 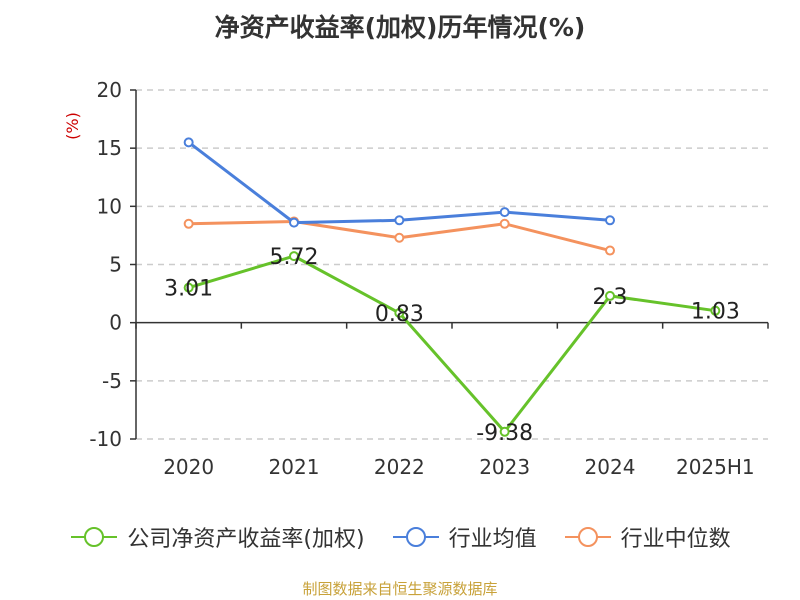 I want to click on data-label: -9.38, so click(x=504, y=433).